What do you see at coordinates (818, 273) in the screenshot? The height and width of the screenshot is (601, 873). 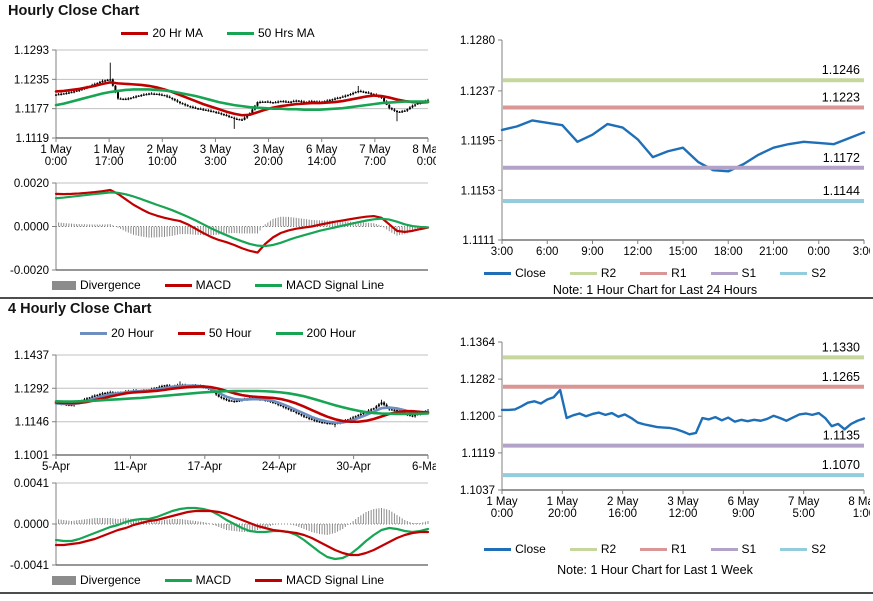 I see `legend-label: S2` at bounding box center [818, 273].